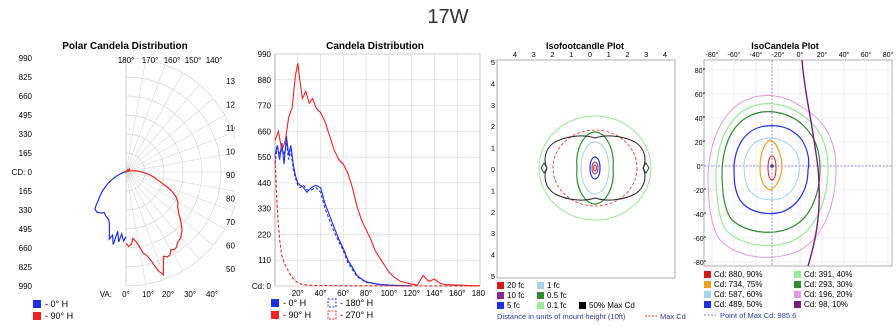  What do you see at coordinates (388, 293) in the screenshot?
I see `chart-x-ticks: 20° 40° 60° 80° 100° 120° 140° 160° 180°` at bounding box center [388, 293].